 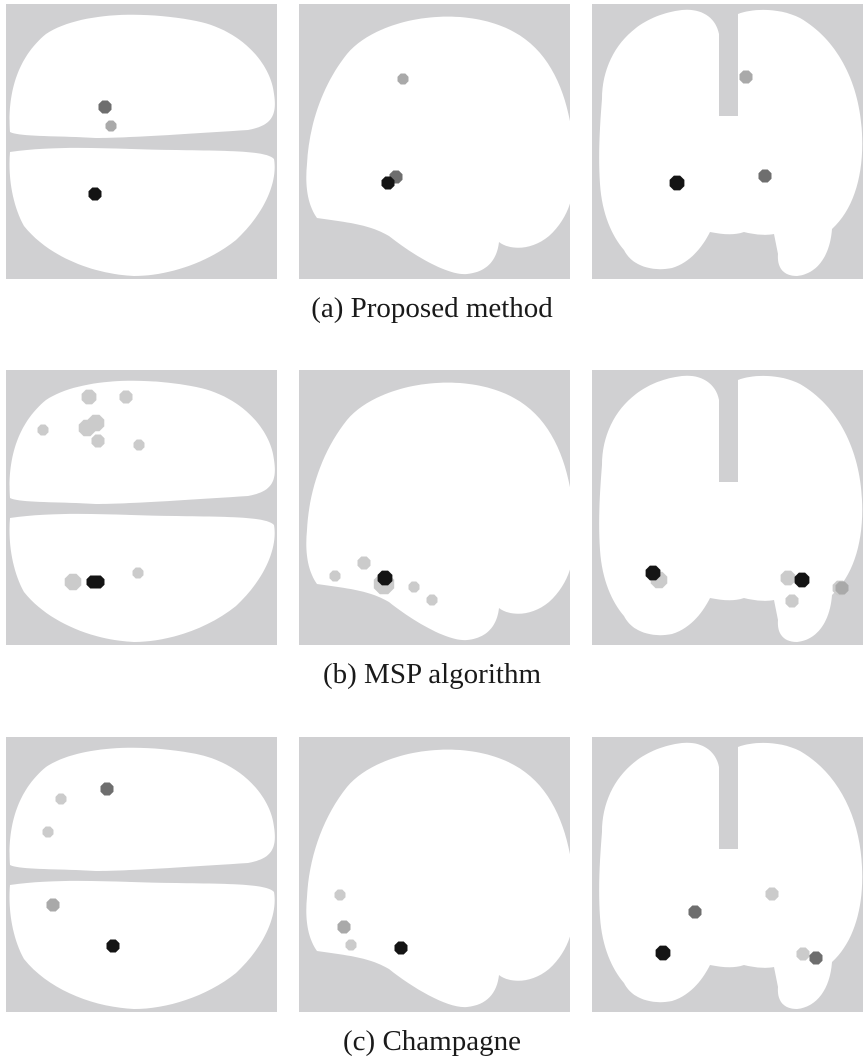 I want to click on panel-c-axial, so click(x=141, y=874).